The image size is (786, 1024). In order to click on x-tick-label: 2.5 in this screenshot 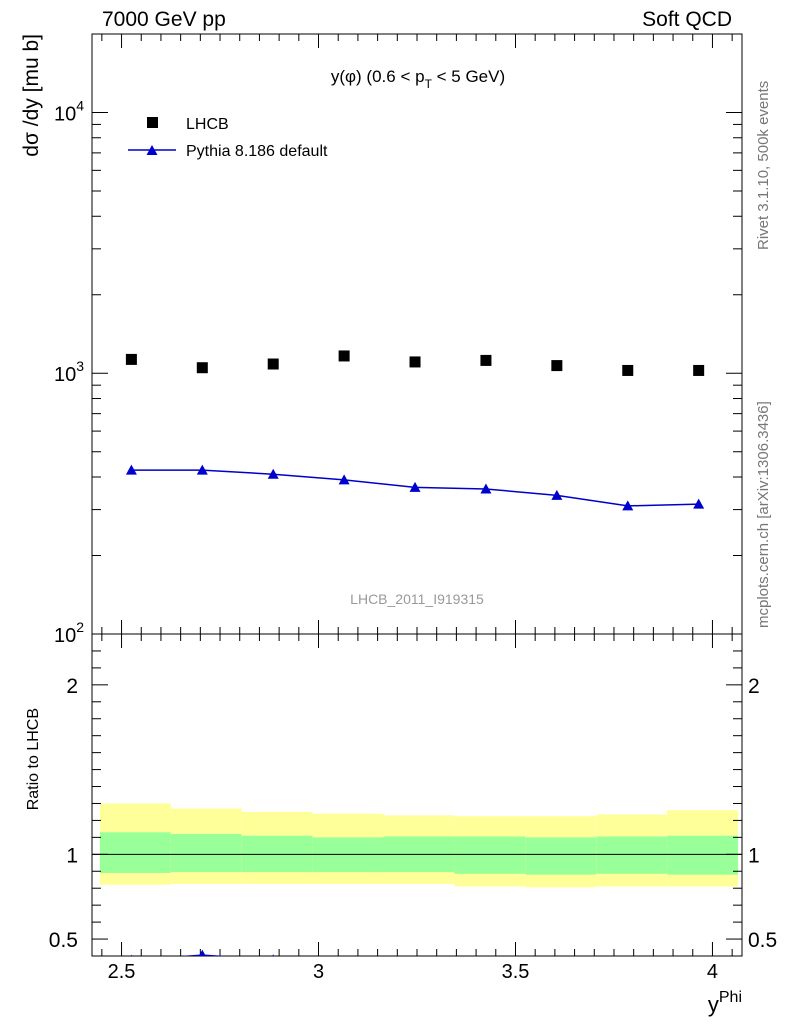, I will do `click(122, 972)`.